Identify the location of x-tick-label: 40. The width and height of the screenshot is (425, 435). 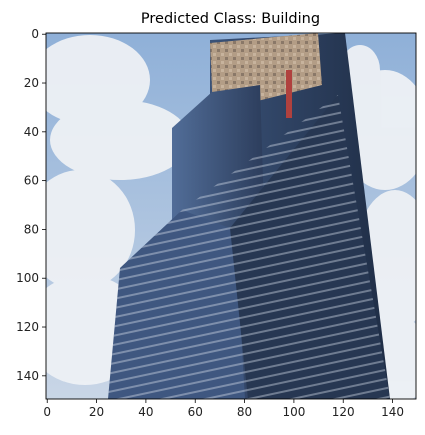
(145, 412).